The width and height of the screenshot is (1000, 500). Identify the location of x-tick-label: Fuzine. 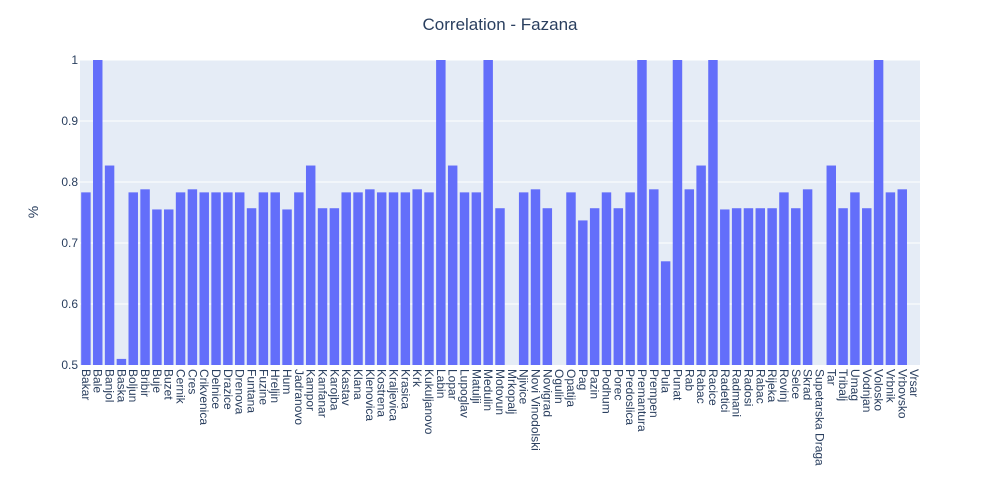
(263, 387).